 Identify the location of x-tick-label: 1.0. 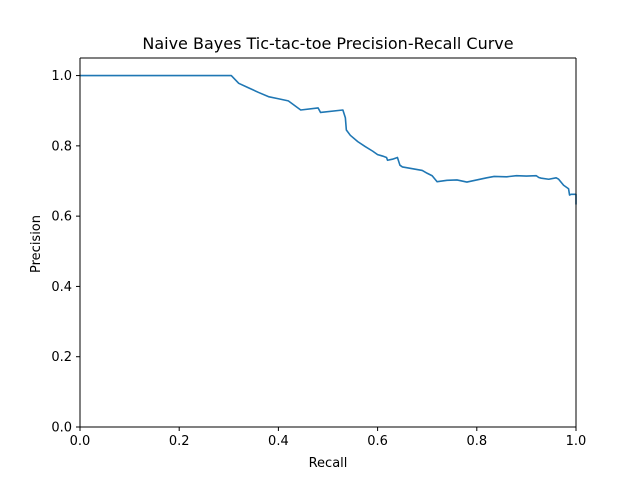
(576, 441).